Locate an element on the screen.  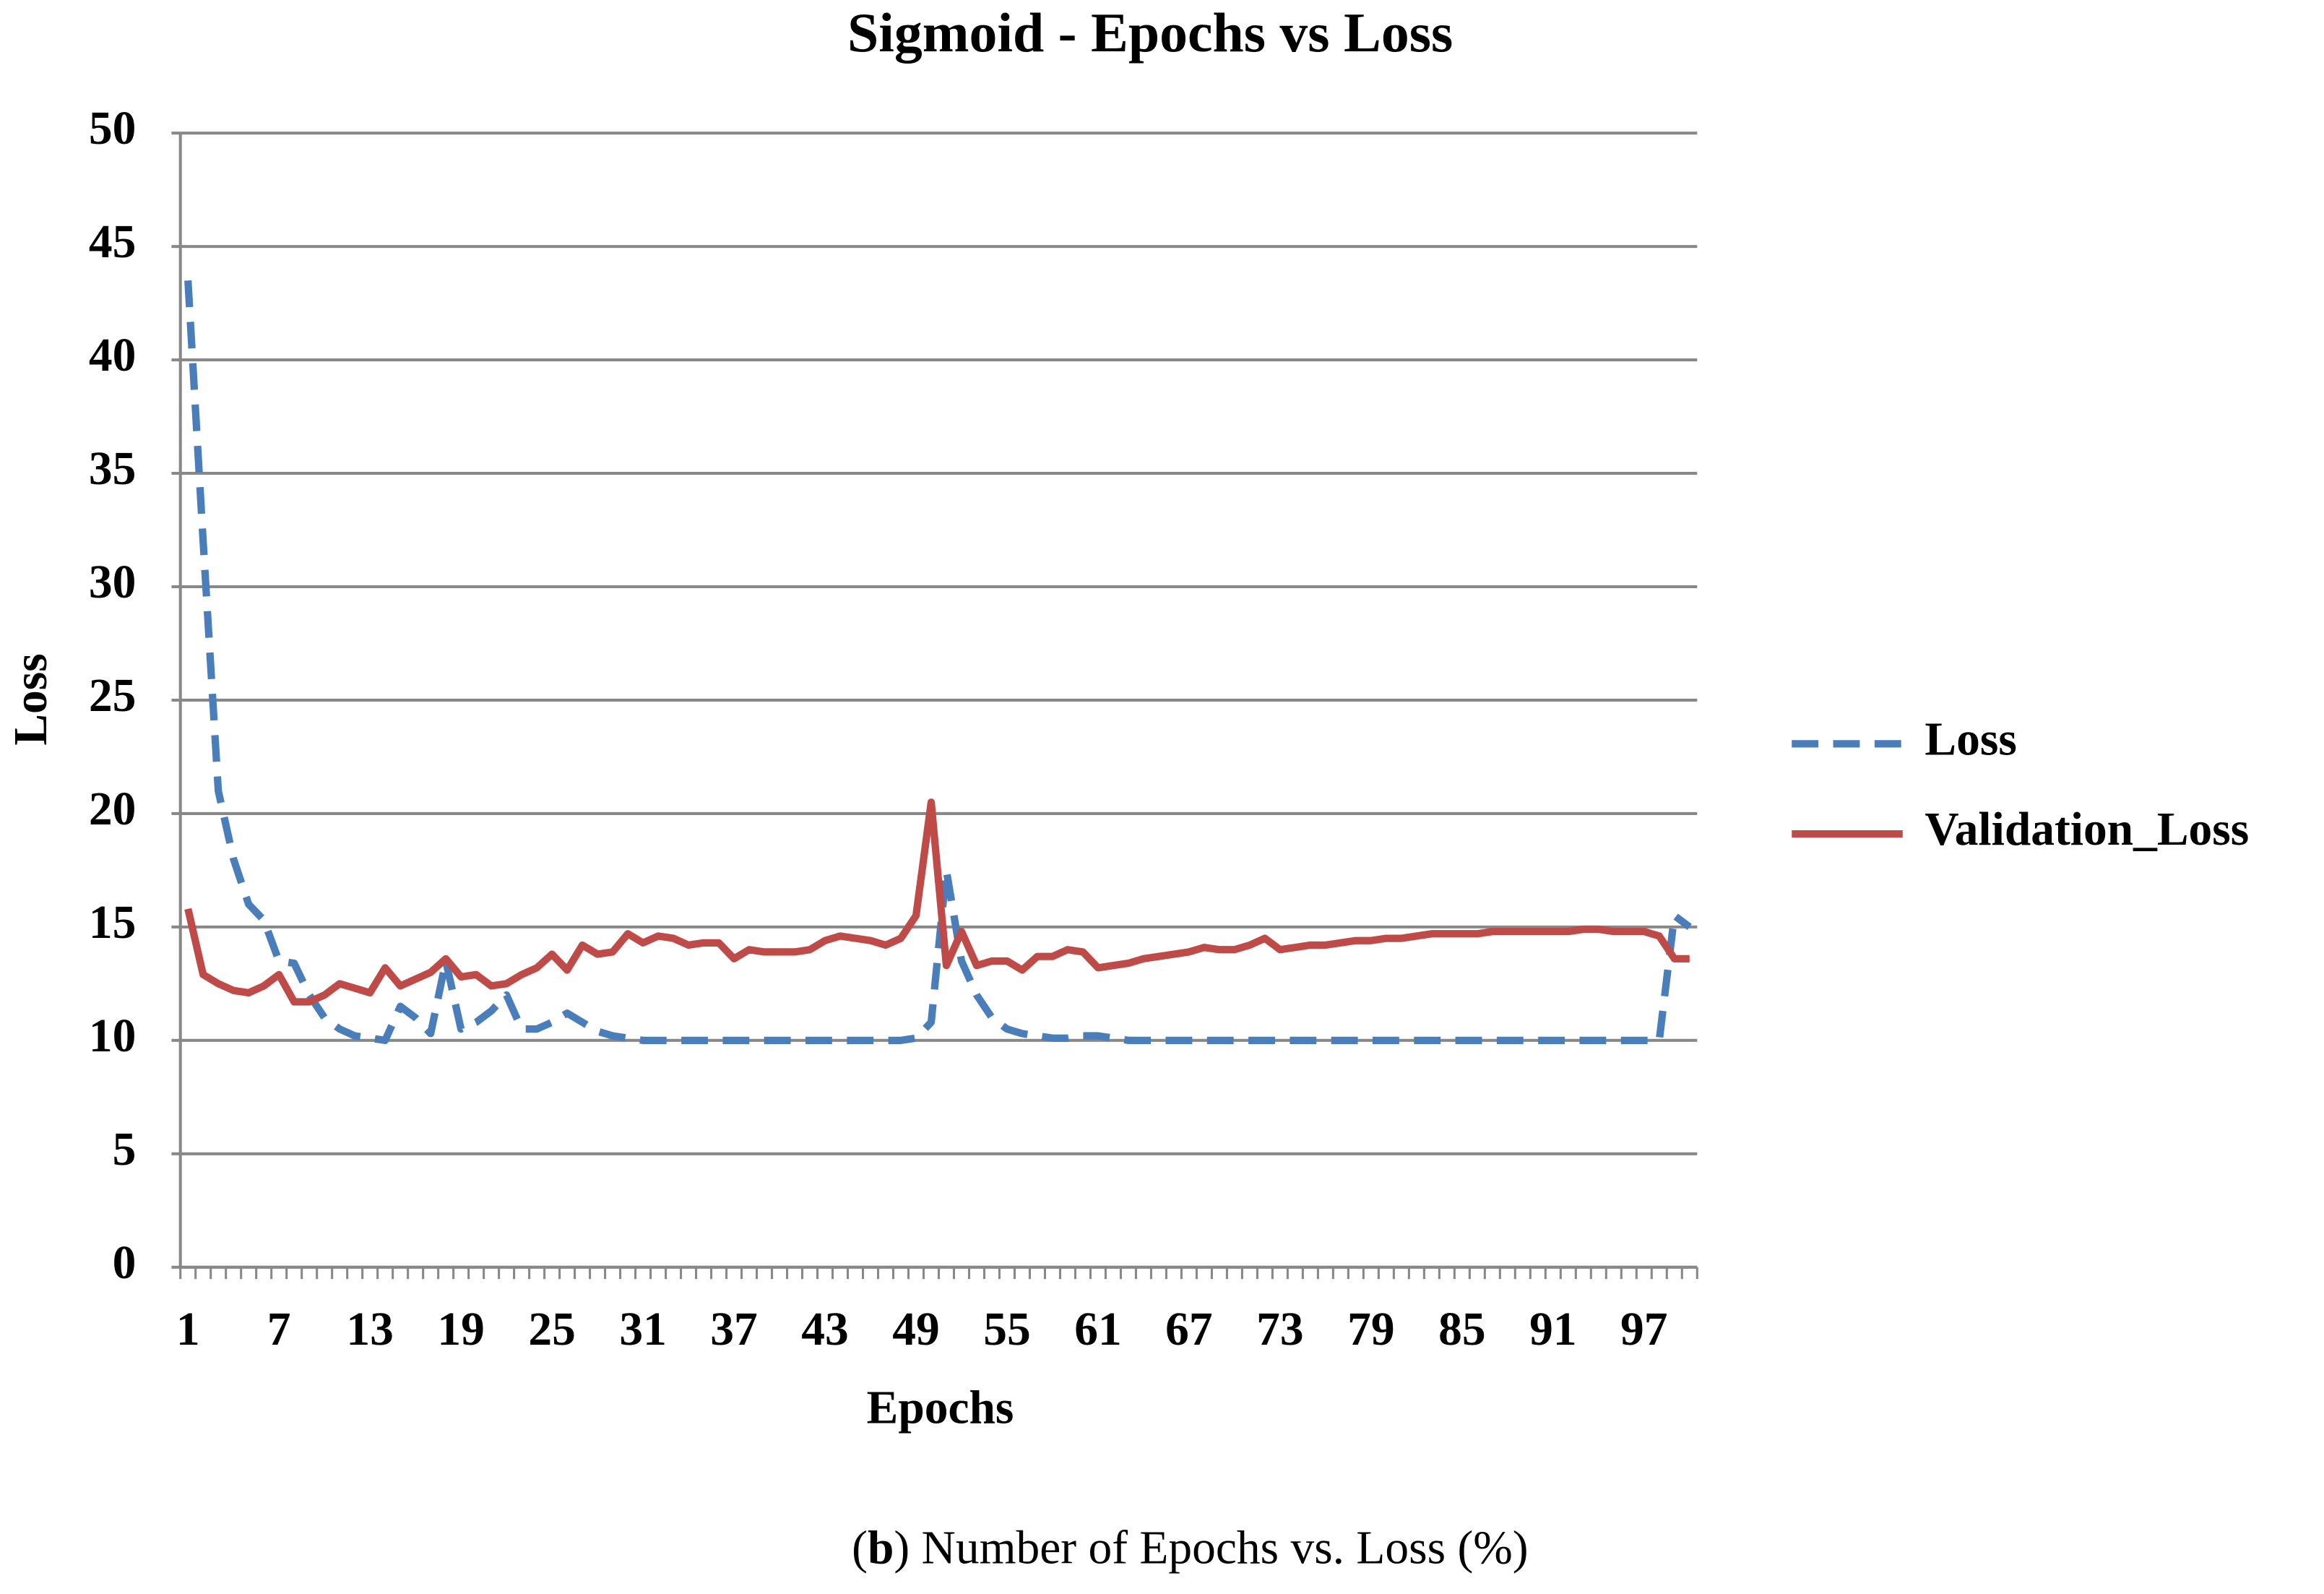
caption: (b) Number of Epochs vs. Loss (%) is located at coordinates (1190, 1548).